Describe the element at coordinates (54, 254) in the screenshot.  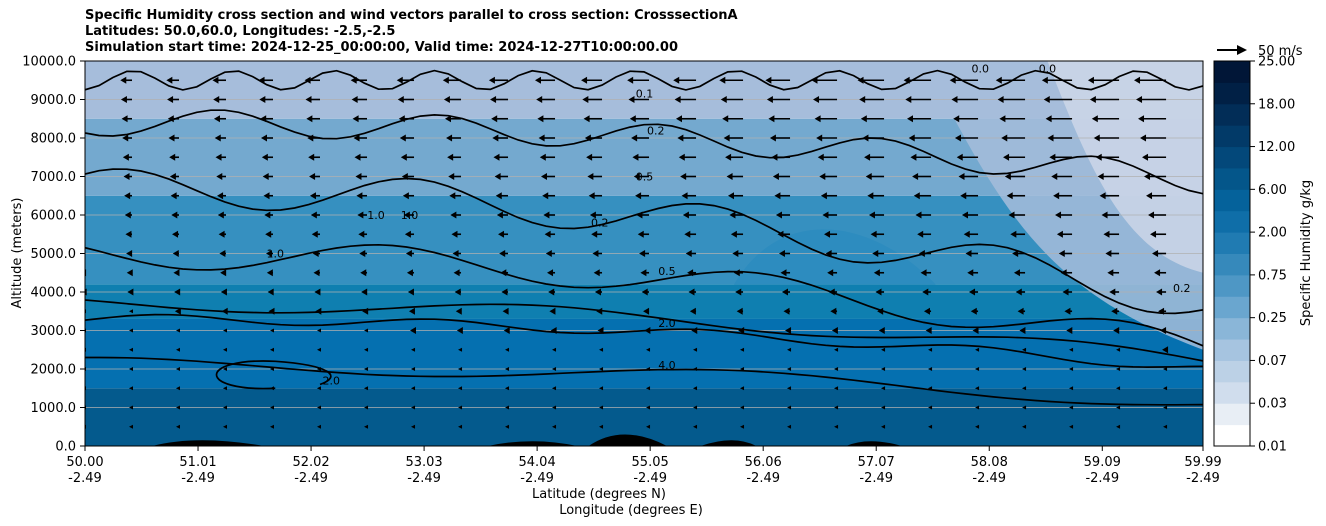
I see `y-tick-label: 5000.0` at that location.